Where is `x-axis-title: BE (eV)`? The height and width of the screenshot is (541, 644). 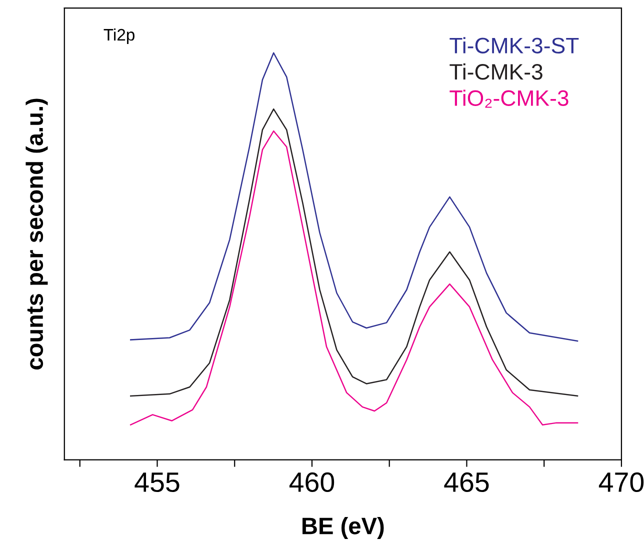 x-axis-title: BE (eV) is located at coordinates (343, 528).